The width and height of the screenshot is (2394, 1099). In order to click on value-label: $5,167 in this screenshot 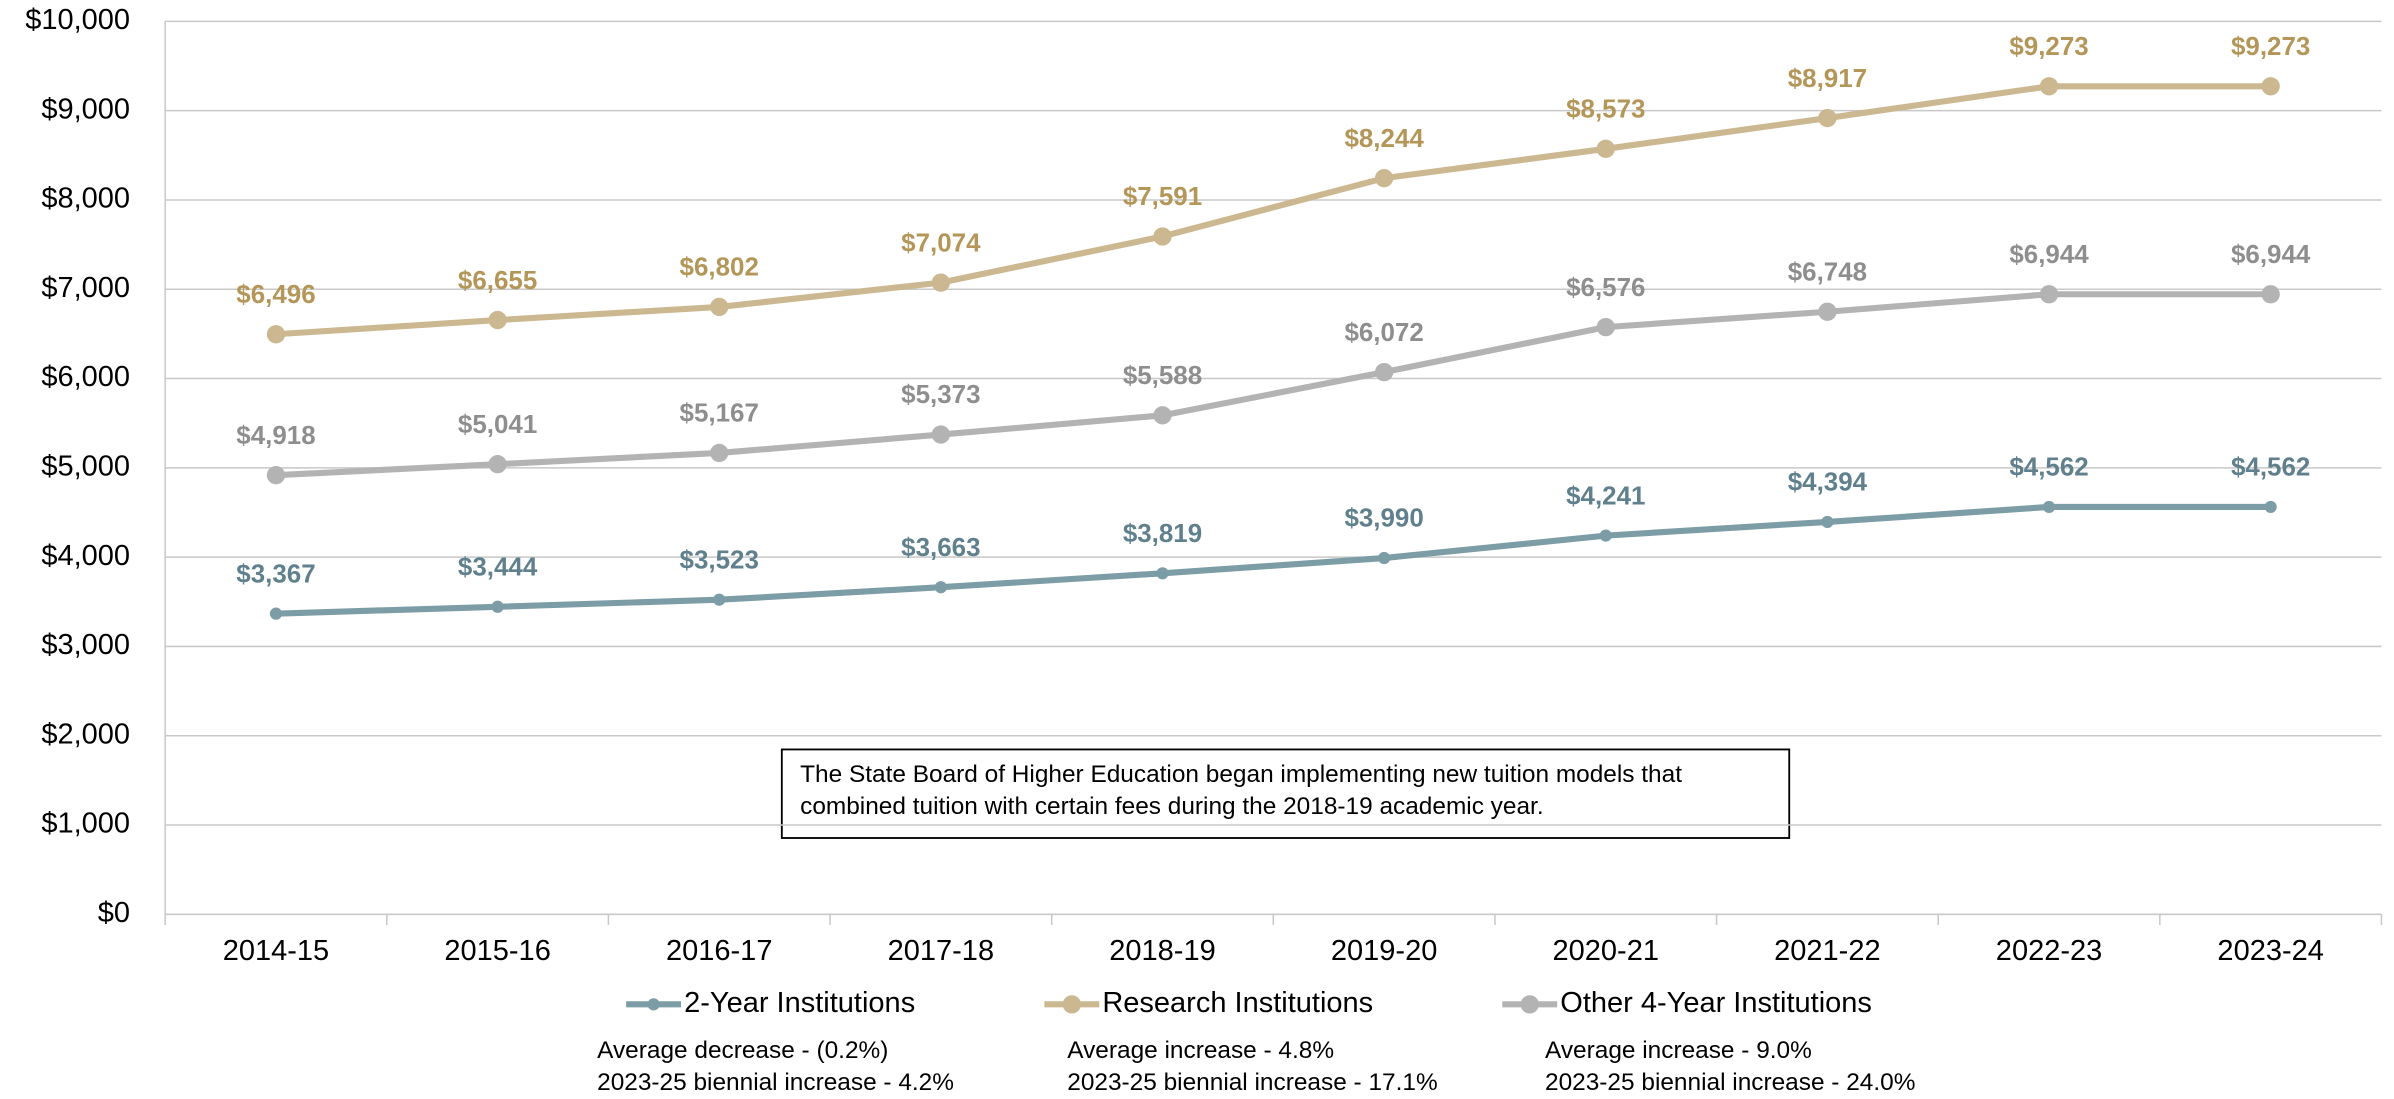, I will do `click(719, 414)`.